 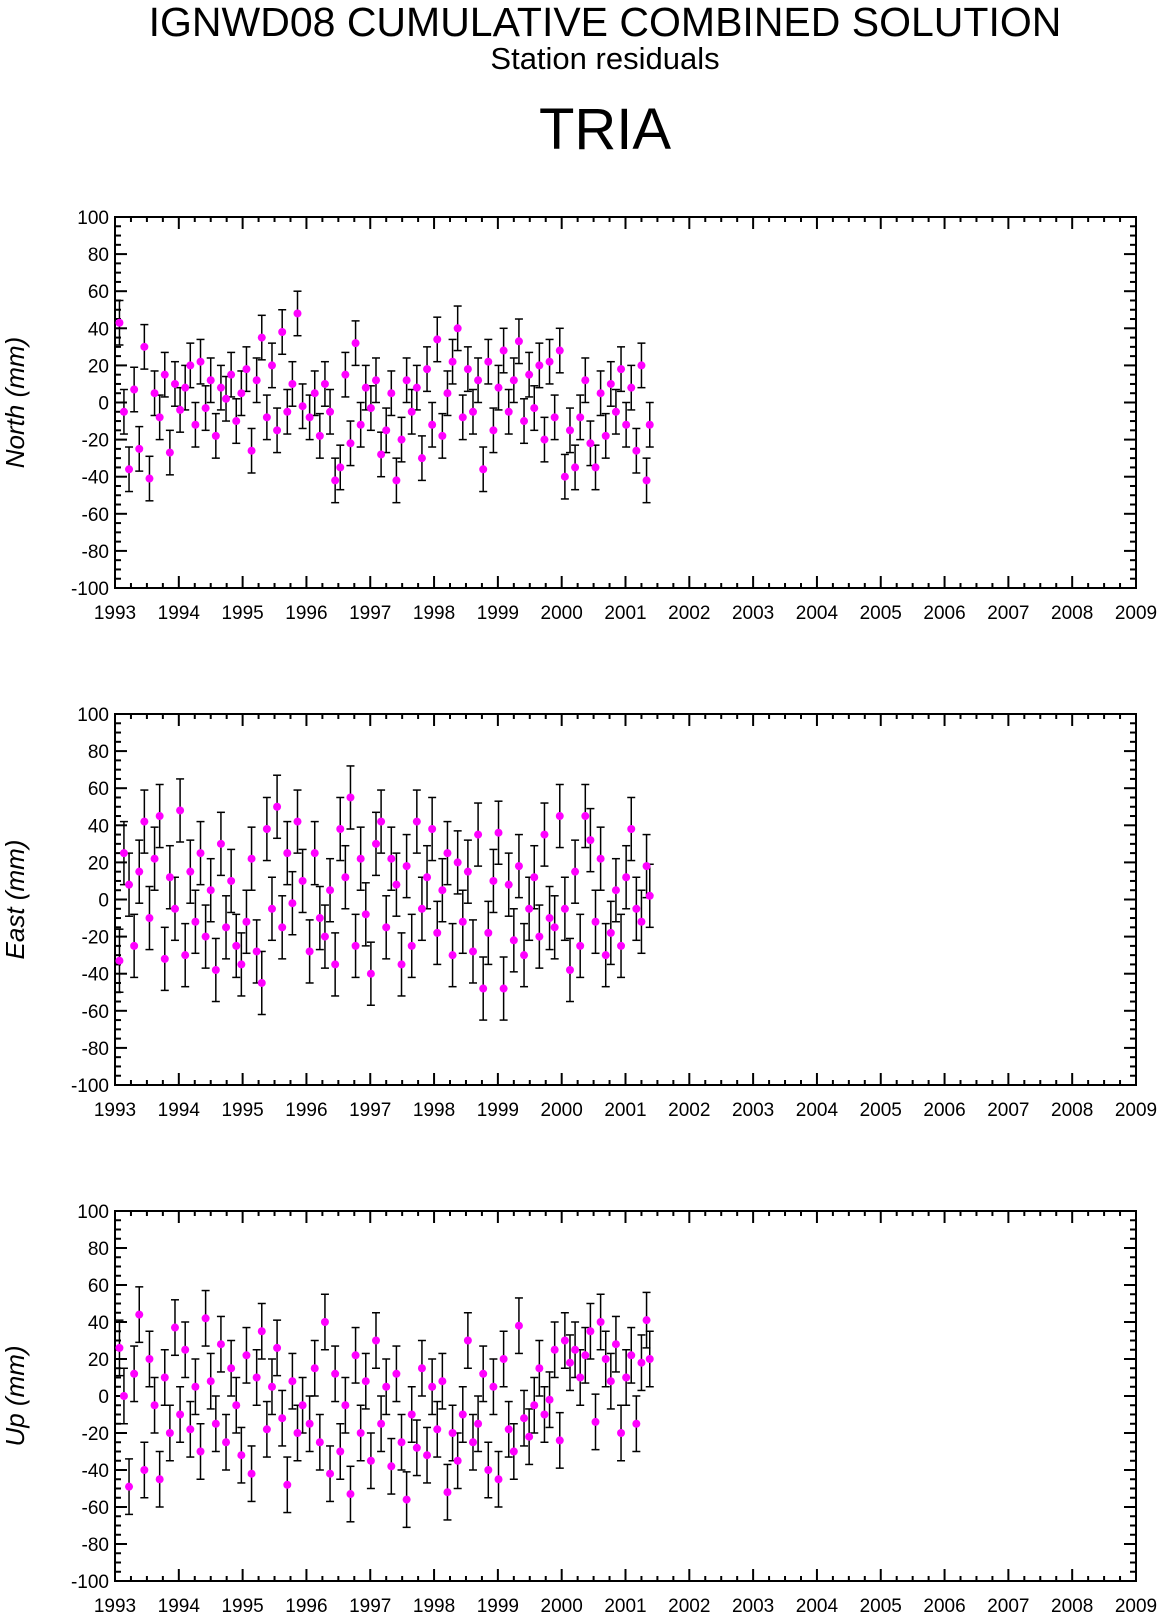 What do you see at coordinates (98, 292) in the screenshot?
I see `y-tick-label: 60` at bounding box center [98, 292].